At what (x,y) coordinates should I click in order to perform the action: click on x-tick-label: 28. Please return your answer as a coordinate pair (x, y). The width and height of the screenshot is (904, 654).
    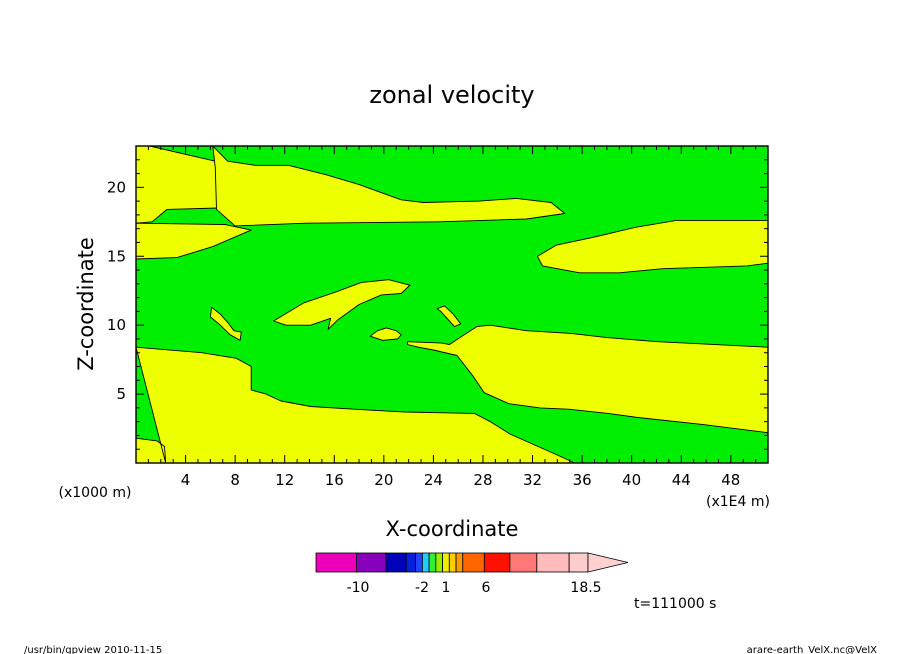
    Looking at the image, I should click on (482, 480).